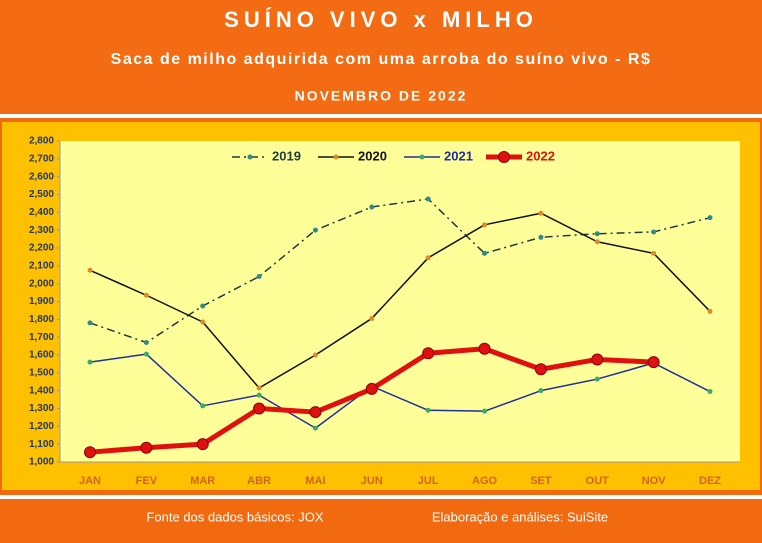 The height and width of the screenshot is (543, 762). I want to click on y-tick-label: 1,200, so click(41, 426).